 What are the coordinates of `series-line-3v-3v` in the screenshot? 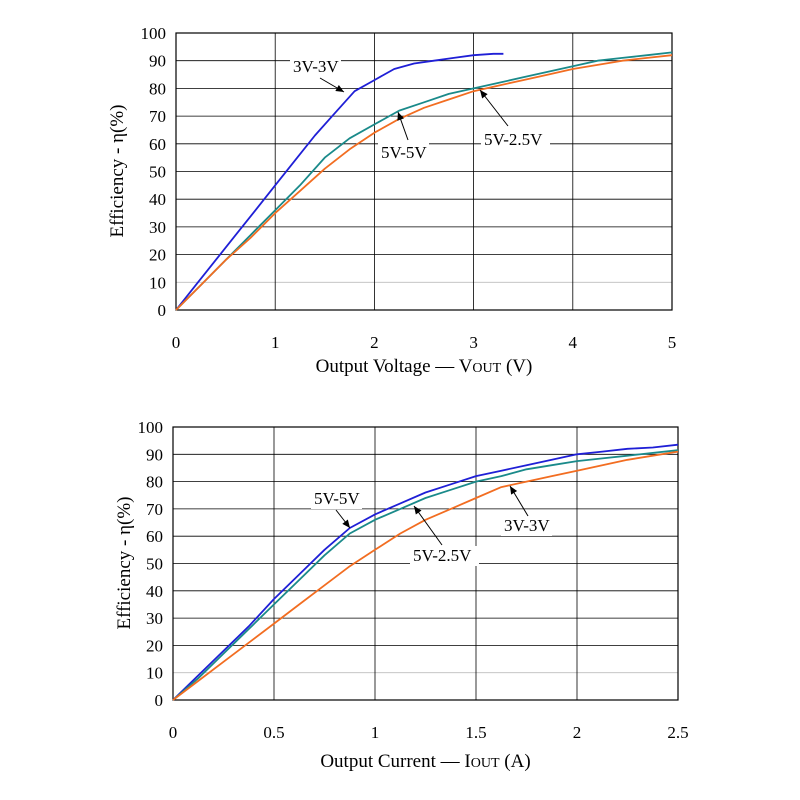 It's located at (339, 181).